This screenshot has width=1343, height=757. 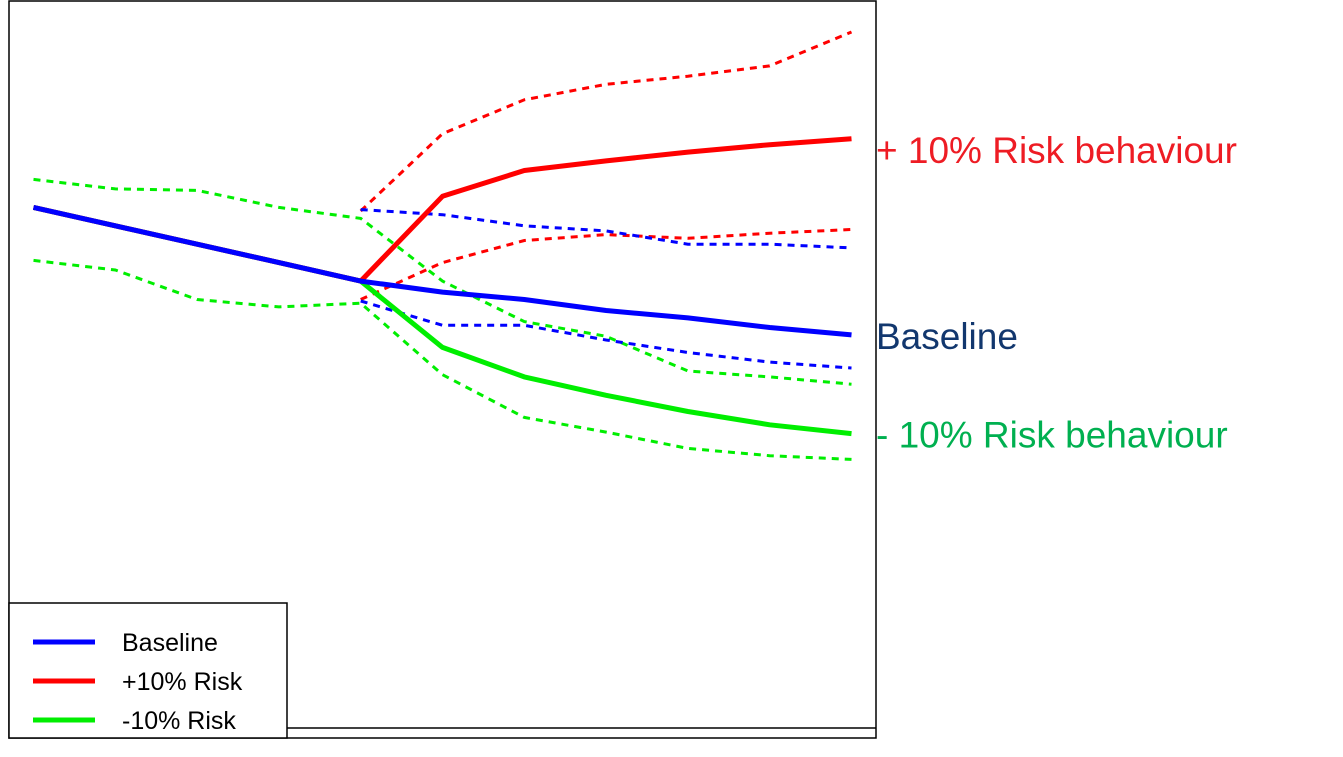 I want to click on series-baseline-line, so click(x=442, y=271).